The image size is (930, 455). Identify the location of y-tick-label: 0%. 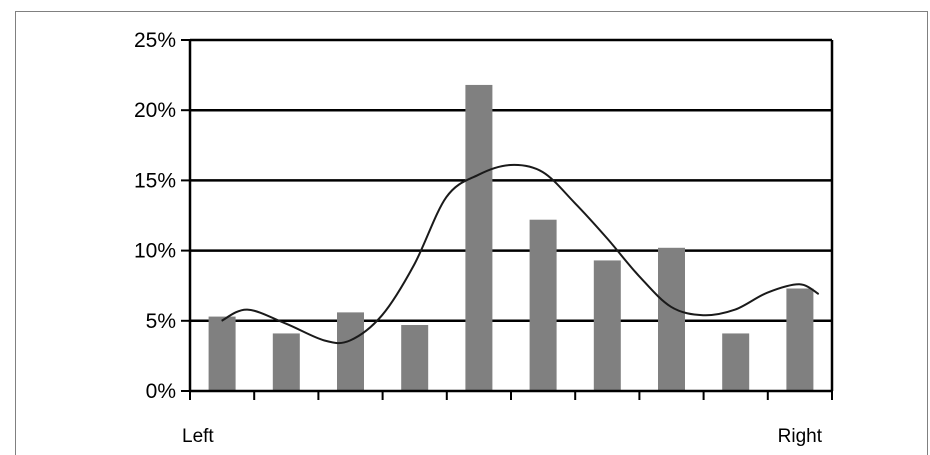
(161, 391).